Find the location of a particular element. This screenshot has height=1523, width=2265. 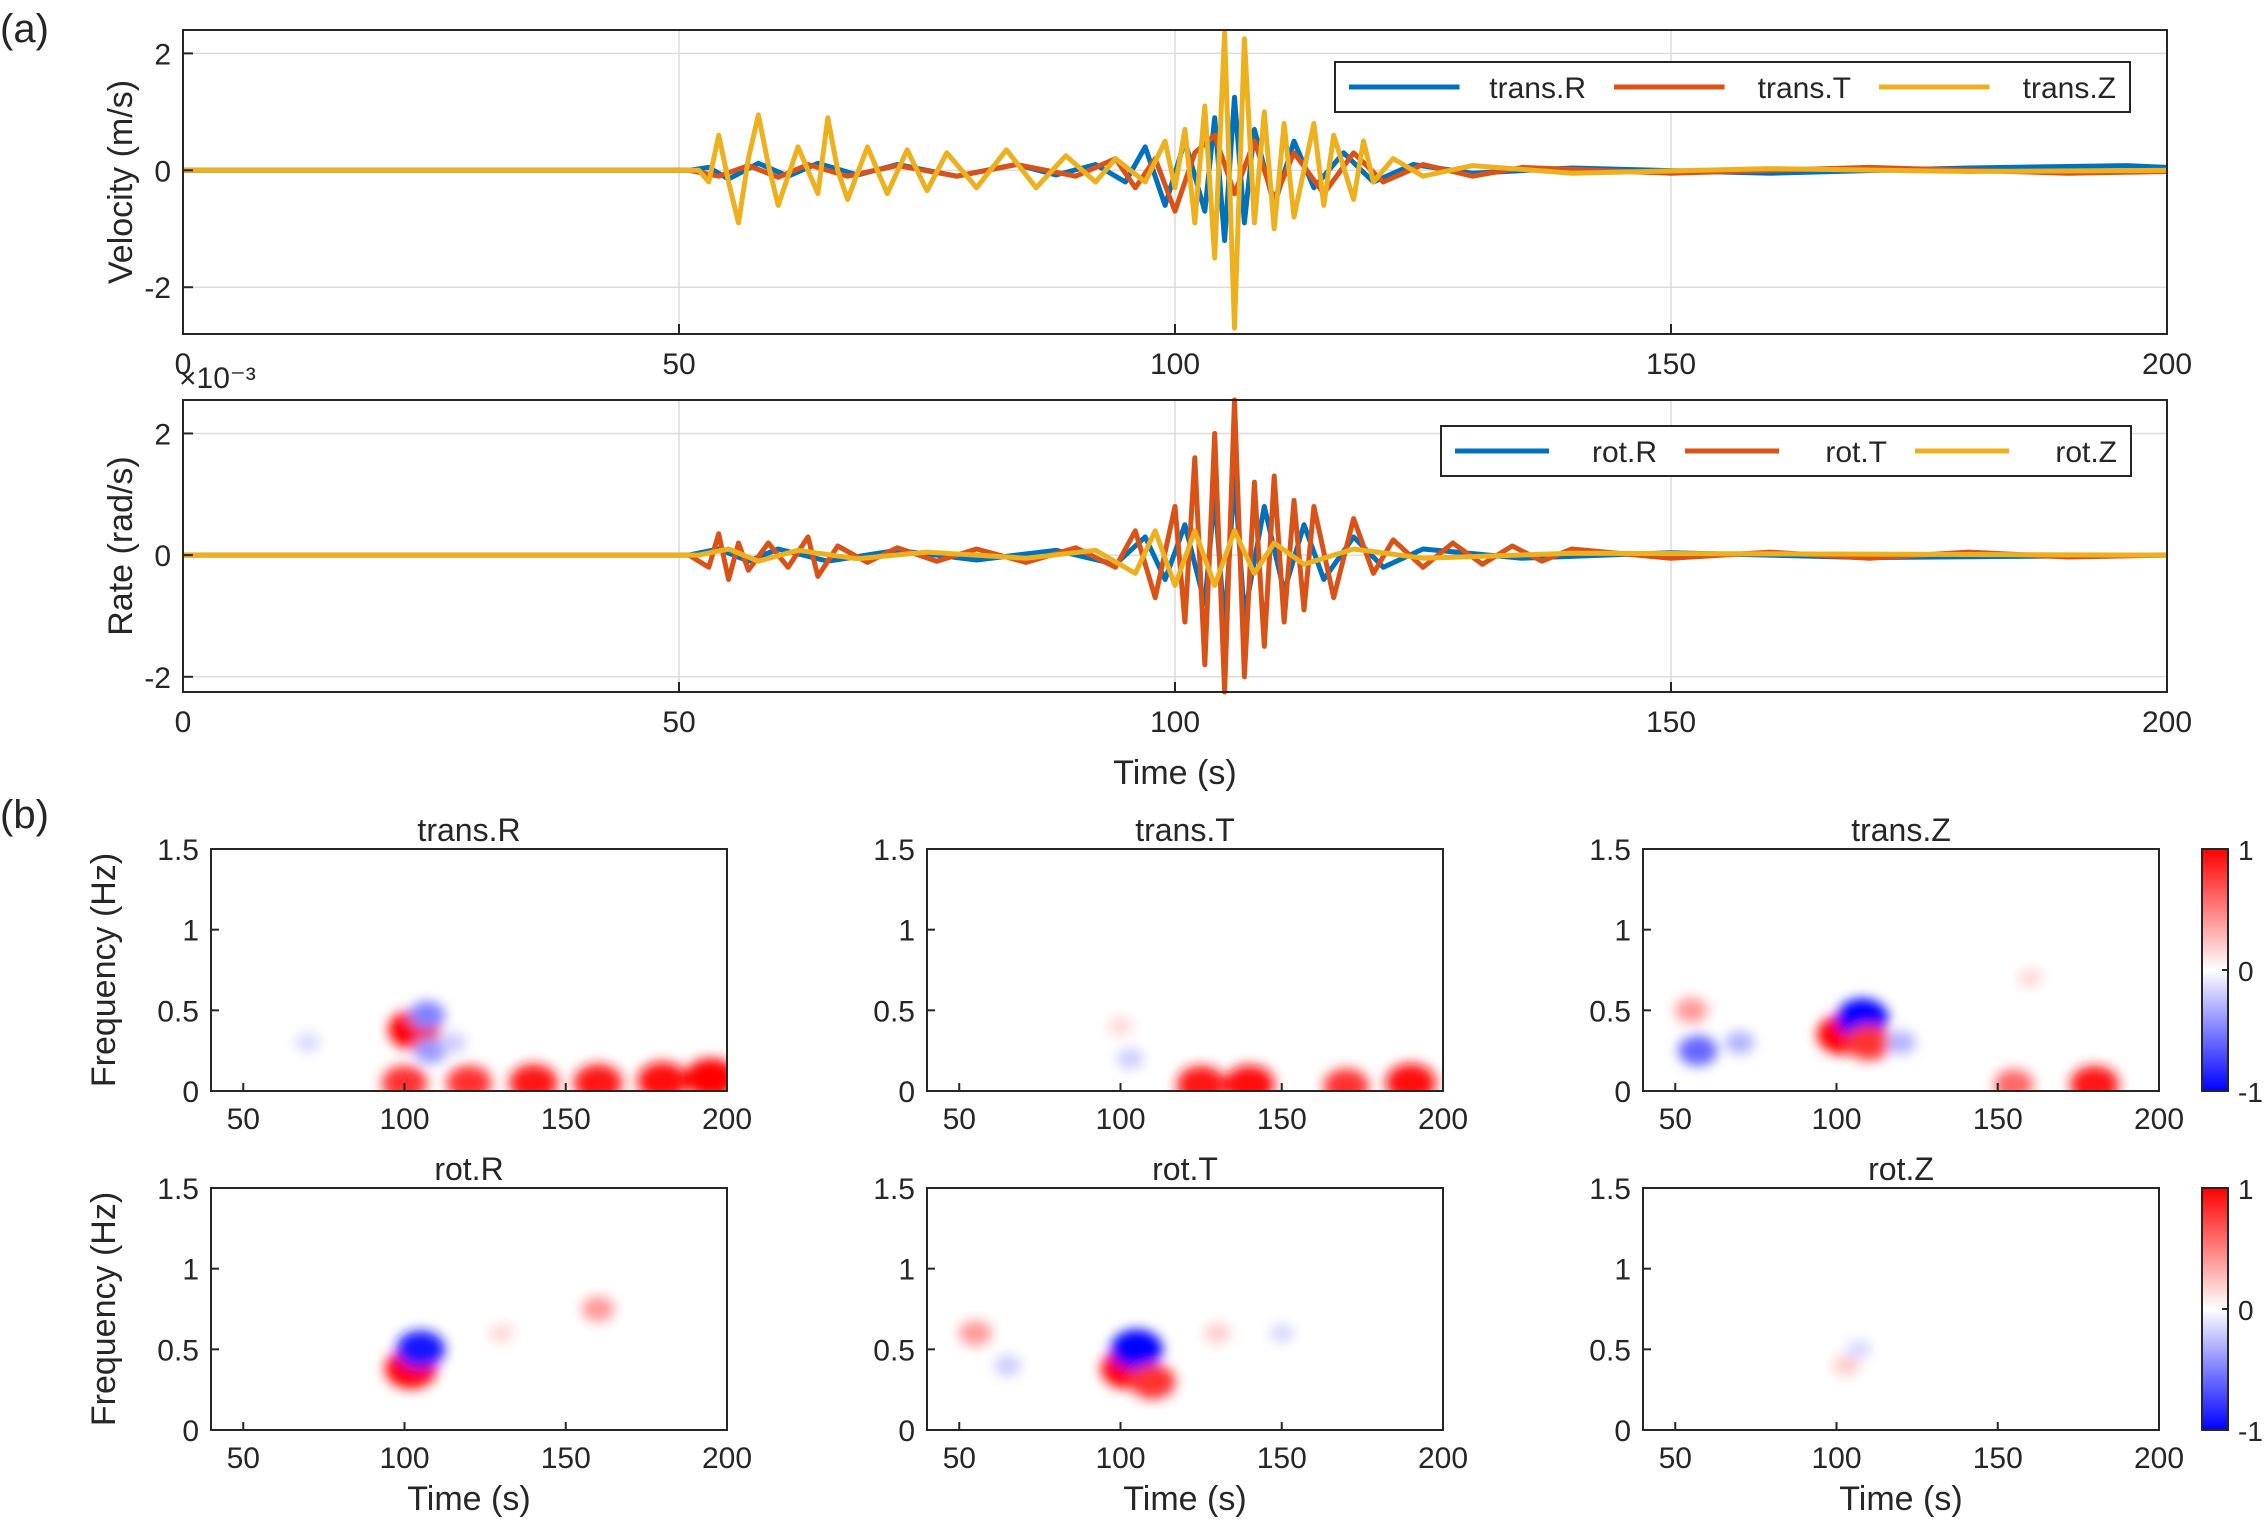

heatmap-trans-z: 50 100 150 200 0 0.5 1 1.5 trans.Z 1 0 -1 is located at coordinates (1926, 974).